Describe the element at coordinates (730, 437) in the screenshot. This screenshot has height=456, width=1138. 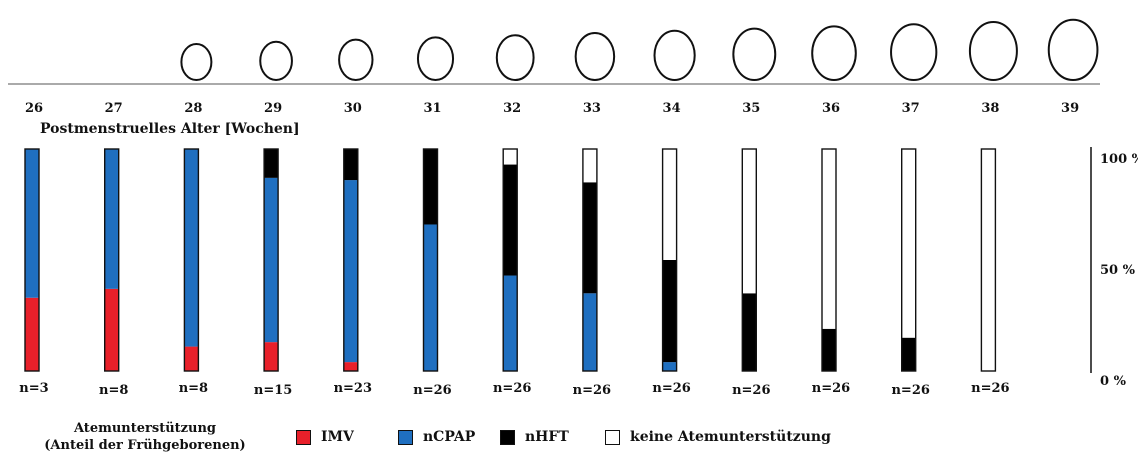
I see `legend-label-keine: keine Atemunterstützung` at that location.